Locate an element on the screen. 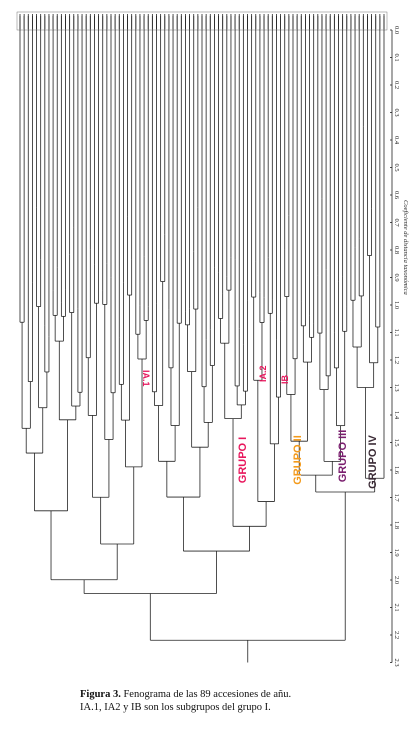 This screenshot has width=413, height=738. group-label-iii: GRUPO III is located at coordinates (343, 456).